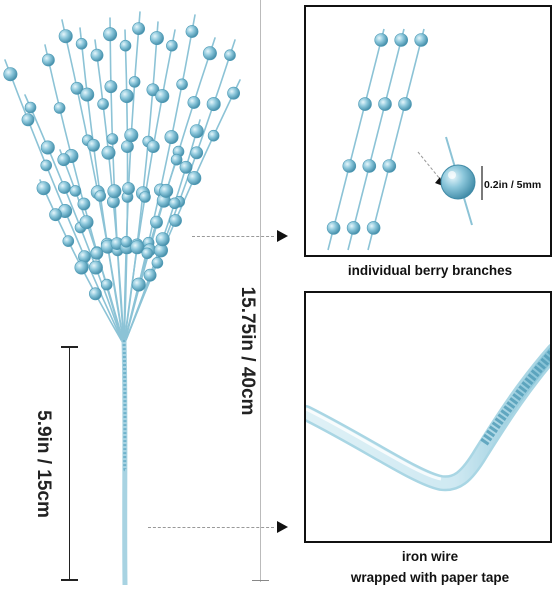  Describe the element at coordinates (430, 270) in the screenshot. I see `berry-branch-caption: individual berry branches` at that location.